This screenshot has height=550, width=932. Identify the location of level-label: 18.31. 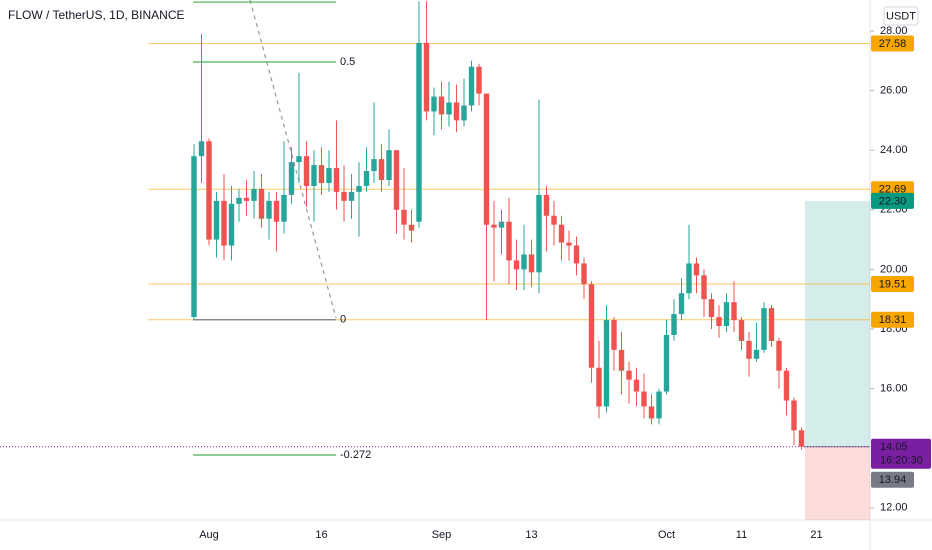
(893, 320).